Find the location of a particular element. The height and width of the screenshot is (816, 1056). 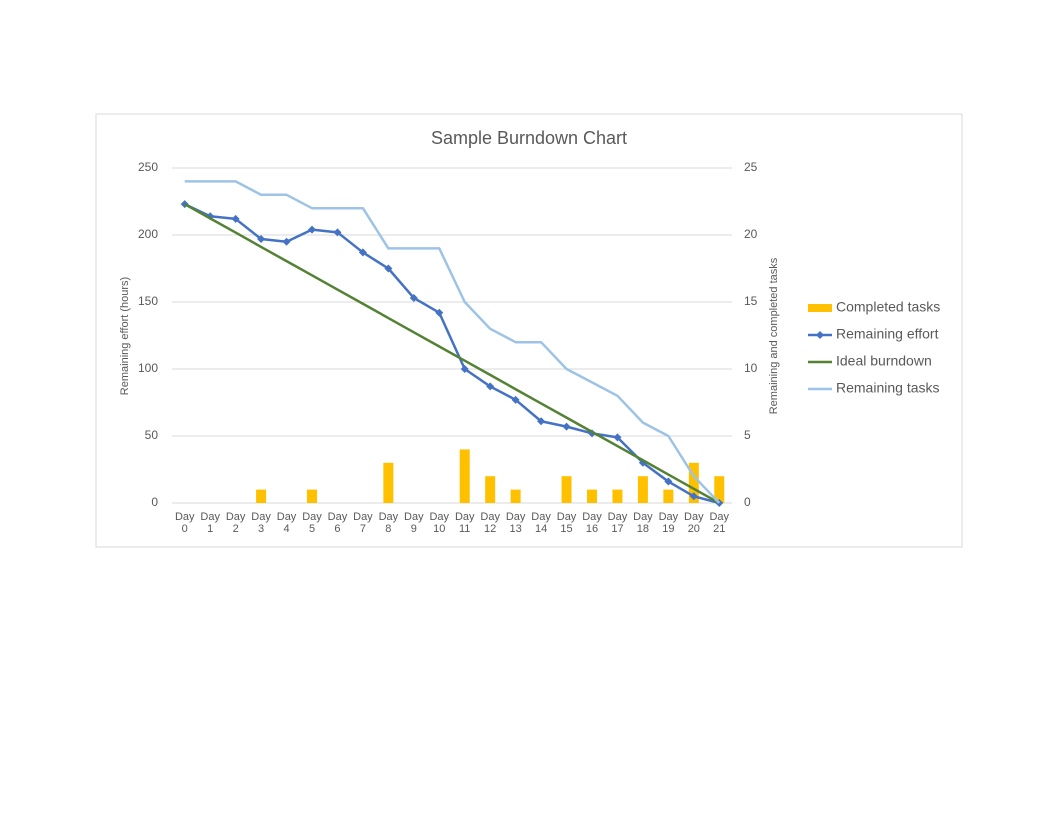

chart-title: Sample Burndown Chart is located at coordinates (529, 138).